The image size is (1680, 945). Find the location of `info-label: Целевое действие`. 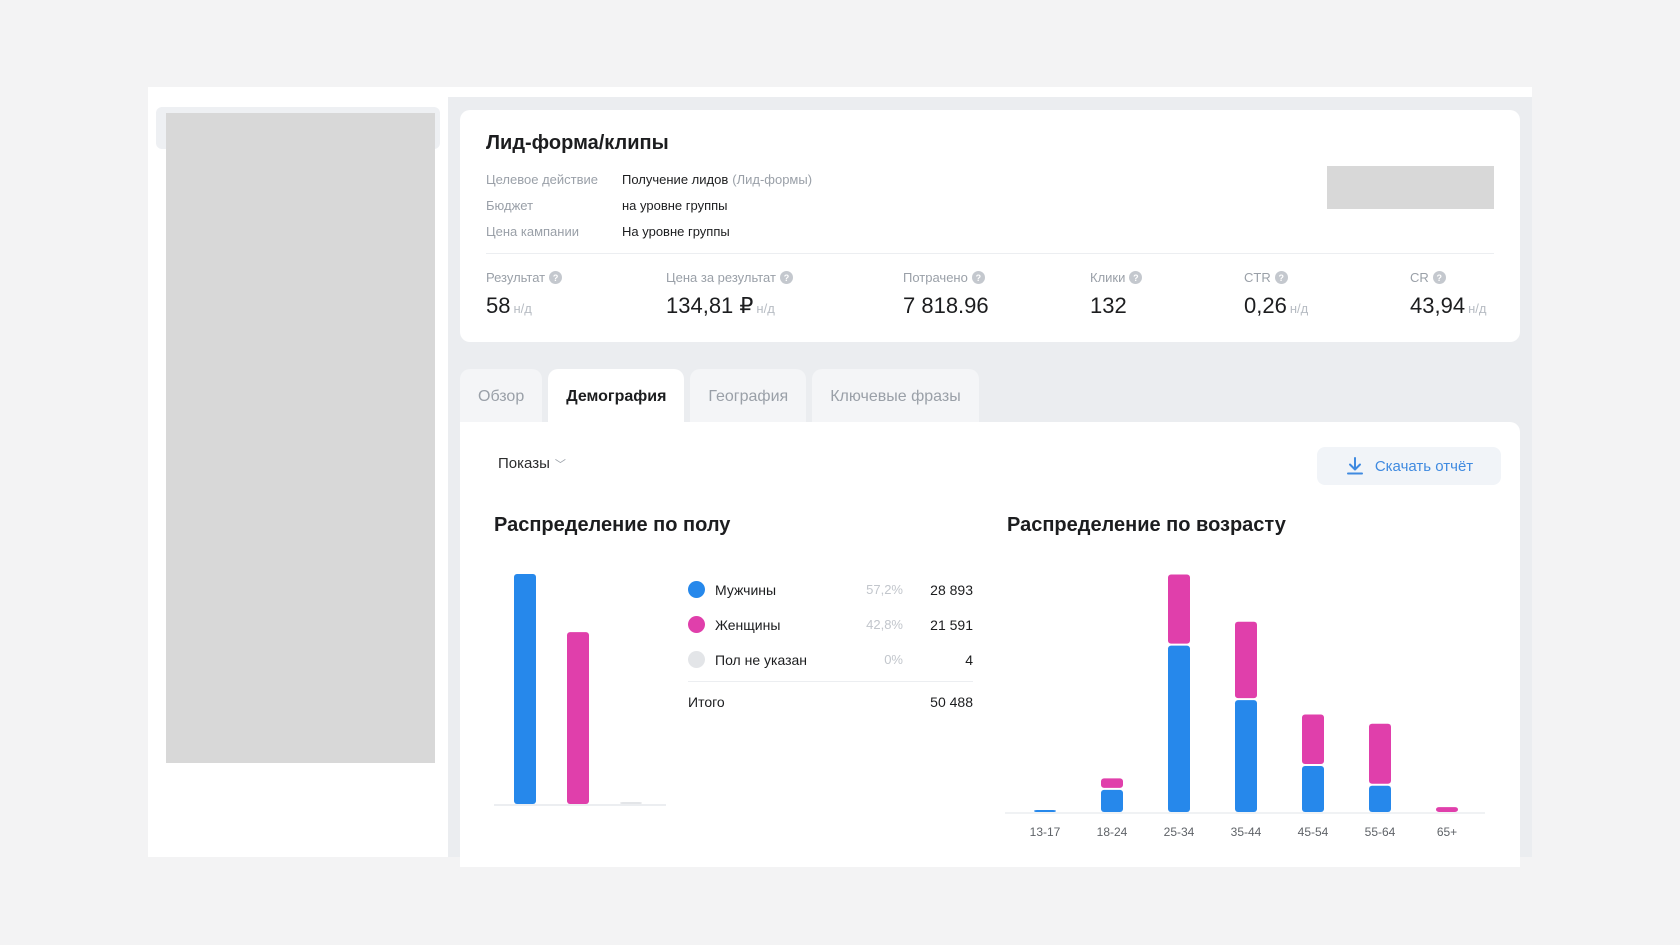

info-label: Целевое действие is located at coordinates (542, 179).